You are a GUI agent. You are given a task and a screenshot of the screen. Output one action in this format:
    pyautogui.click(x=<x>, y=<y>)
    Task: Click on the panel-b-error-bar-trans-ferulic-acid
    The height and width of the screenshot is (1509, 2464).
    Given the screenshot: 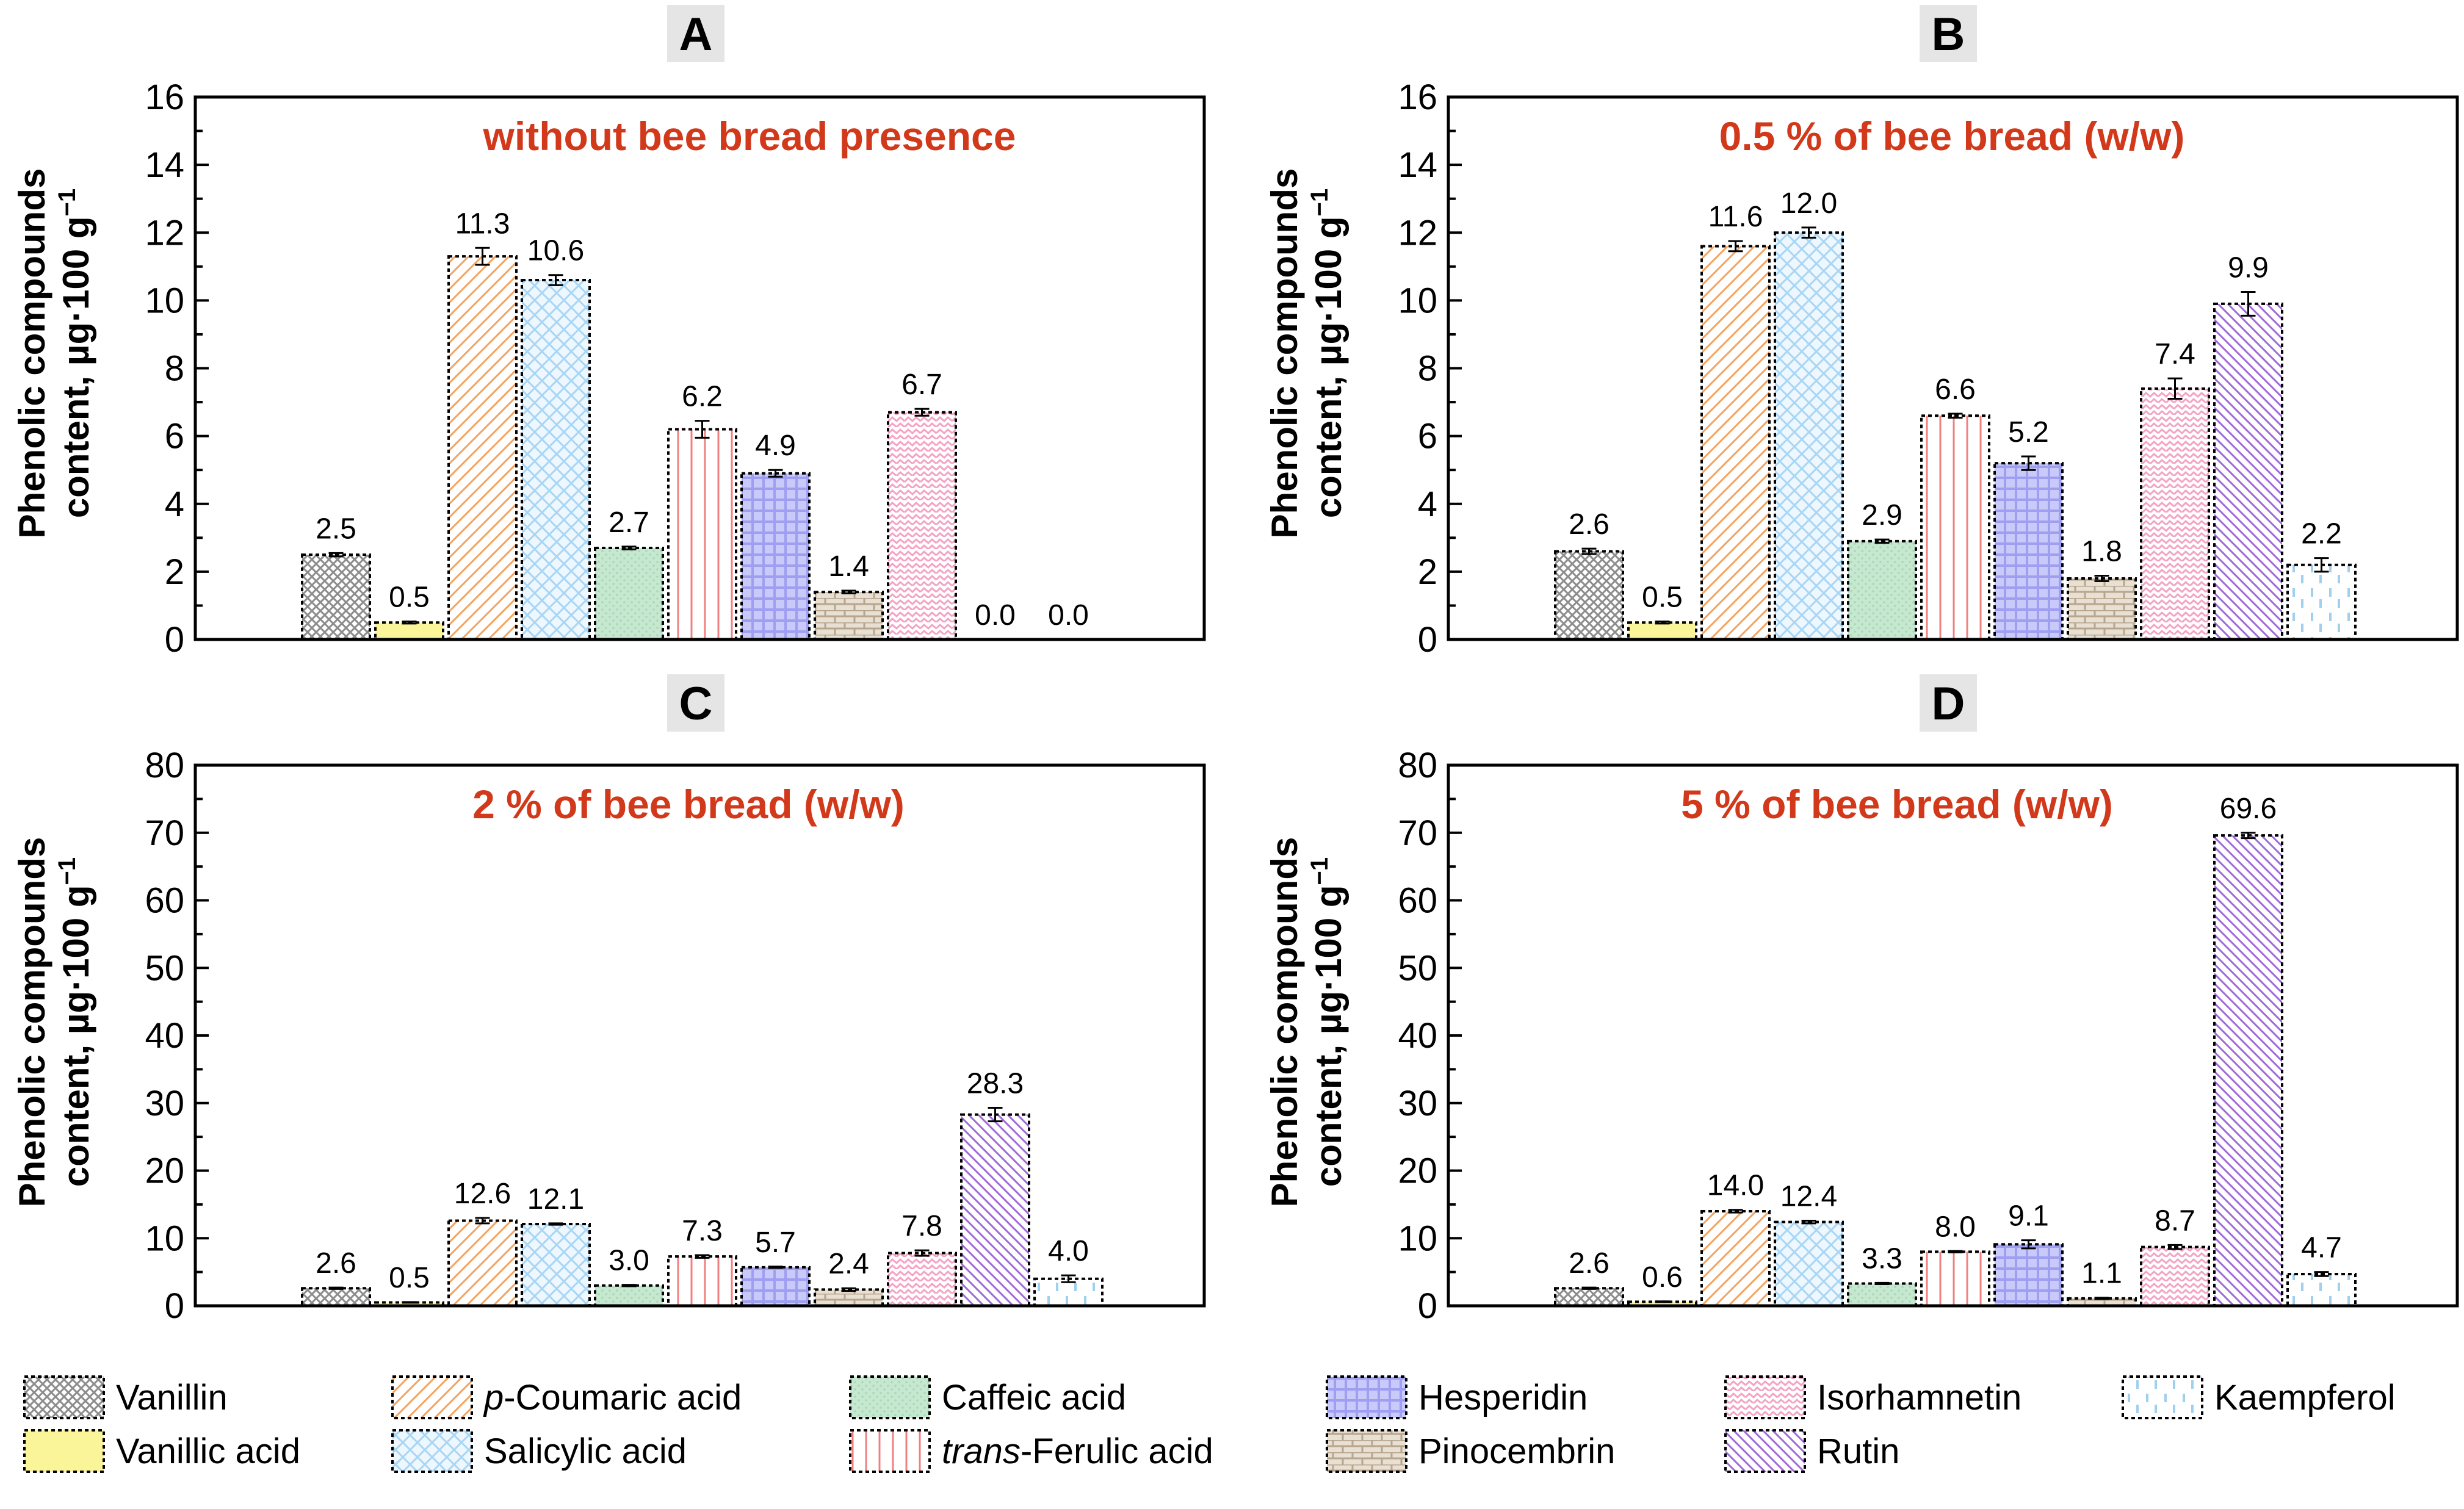 What is the action you would take?
    pyautogui.click(x=1956, y=415)
    